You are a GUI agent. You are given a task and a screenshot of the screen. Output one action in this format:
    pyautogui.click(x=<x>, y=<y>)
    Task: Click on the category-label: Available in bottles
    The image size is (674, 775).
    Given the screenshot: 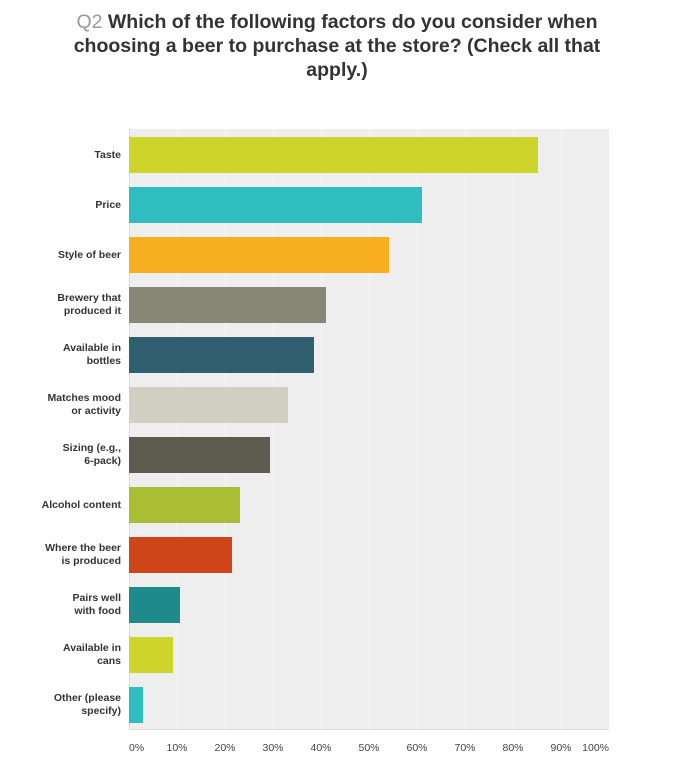 What is the action you would take?
    pyautogui.click(x=92, y=354)
    